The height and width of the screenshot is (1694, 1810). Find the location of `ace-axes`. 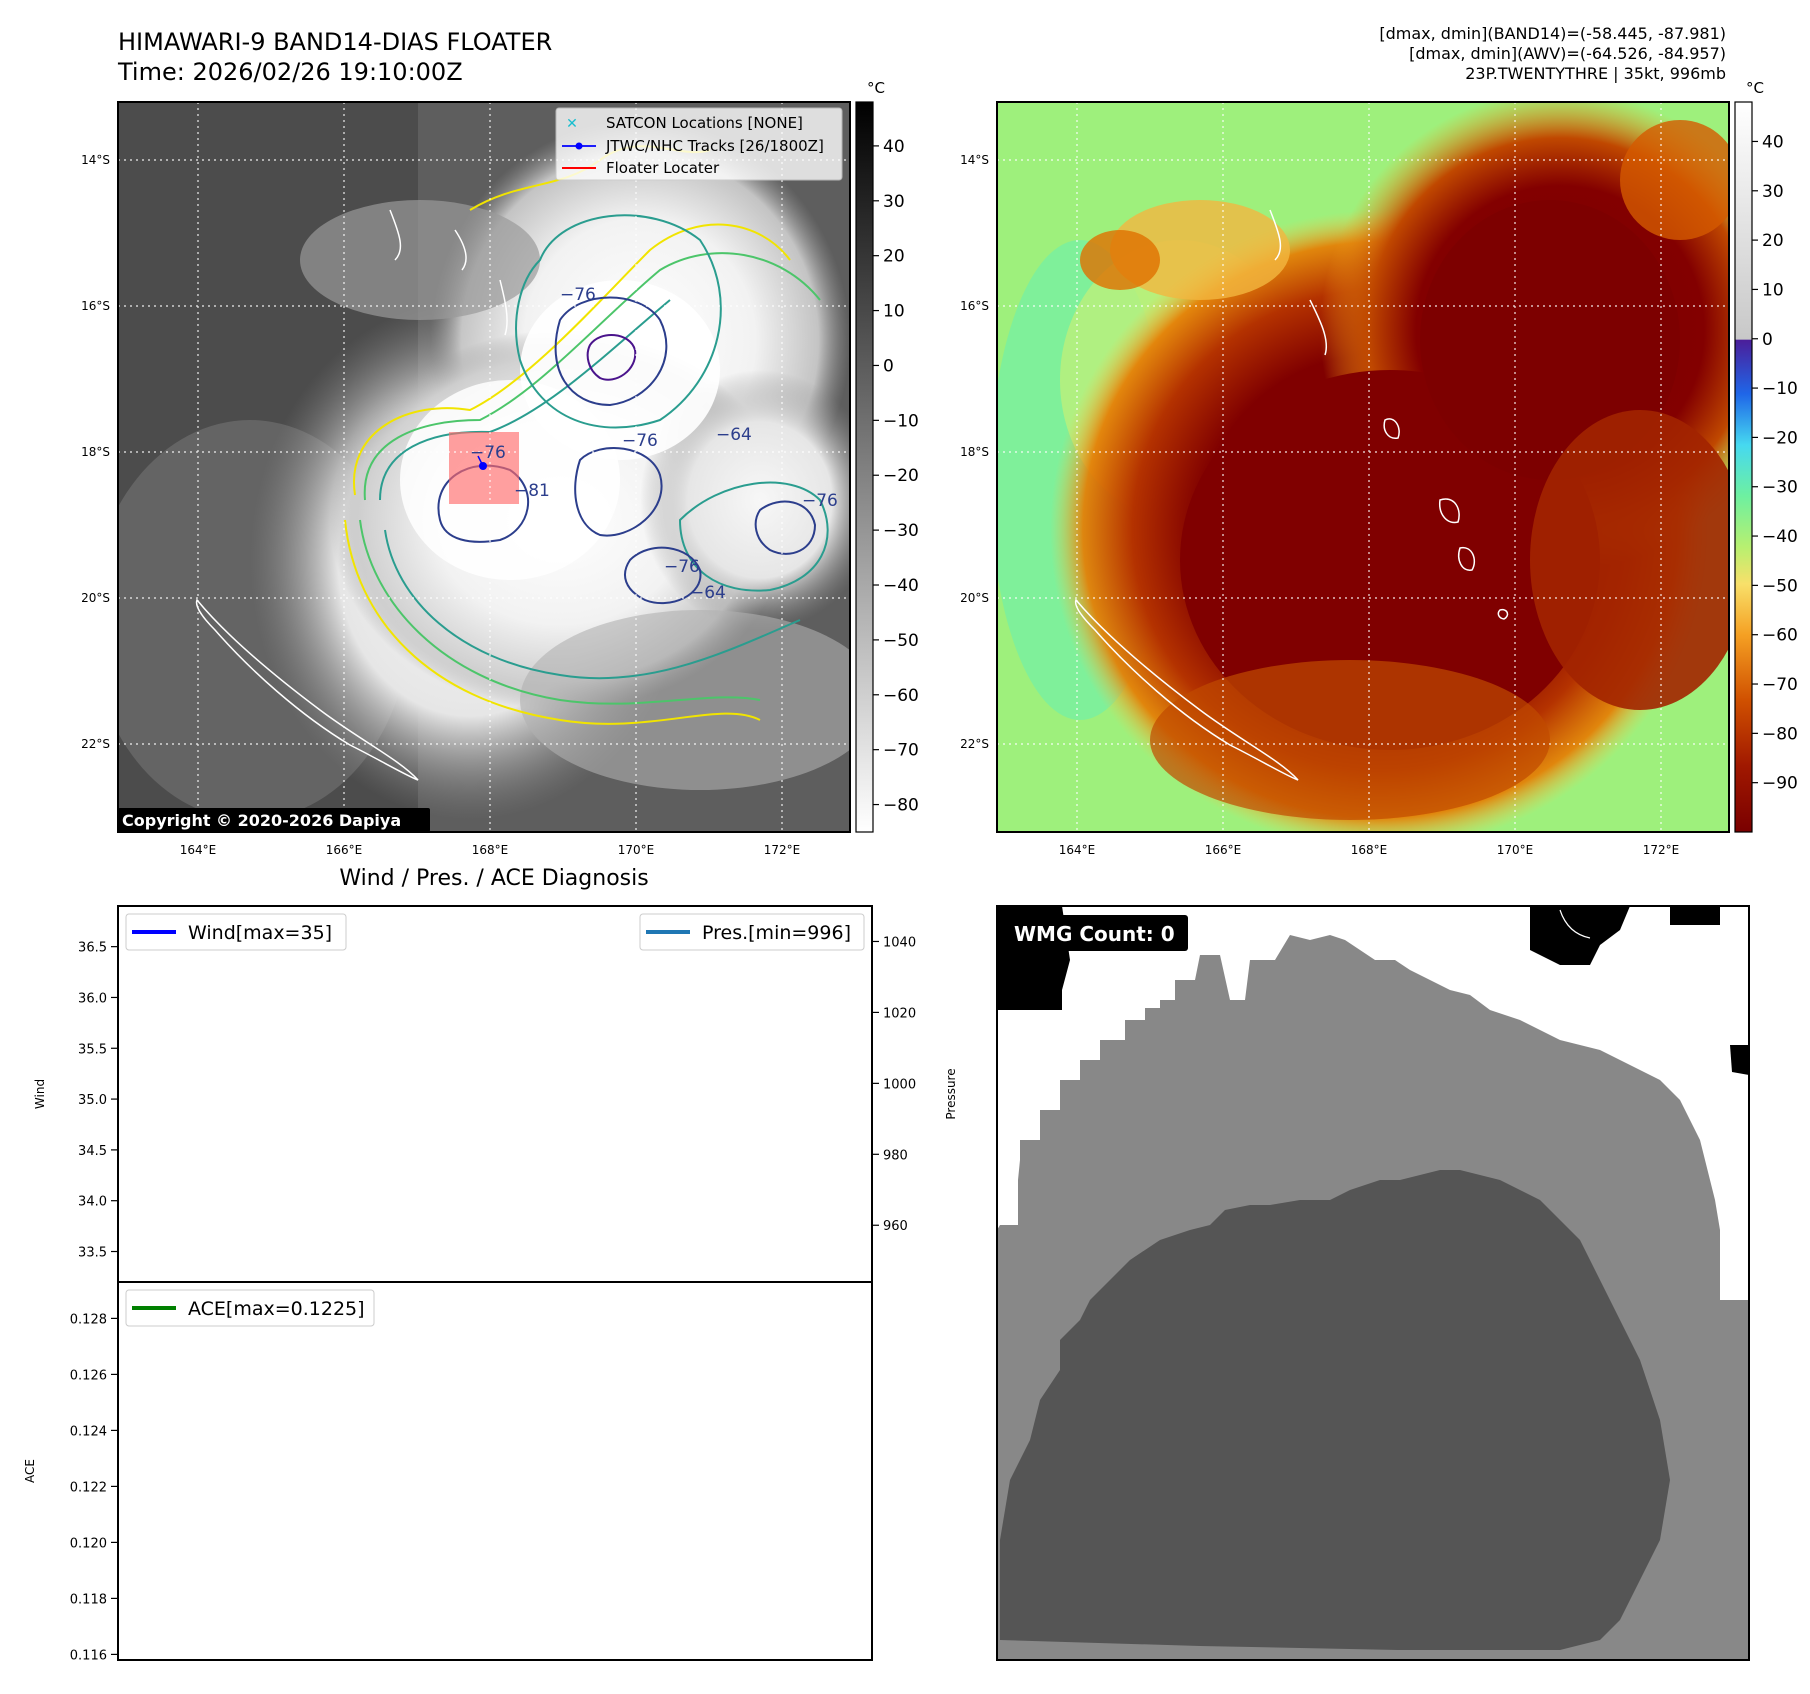

ace-axes is located at coordinates (495, 1471).